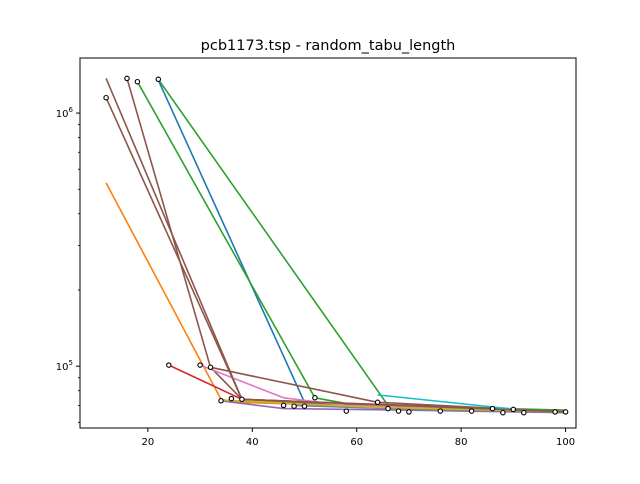 The width and height of the screenshot is (640, 484). Describe the element at coordinates (65, 113) in the screenshot. I see `y-tick-label-1: 10⁶` at that location.